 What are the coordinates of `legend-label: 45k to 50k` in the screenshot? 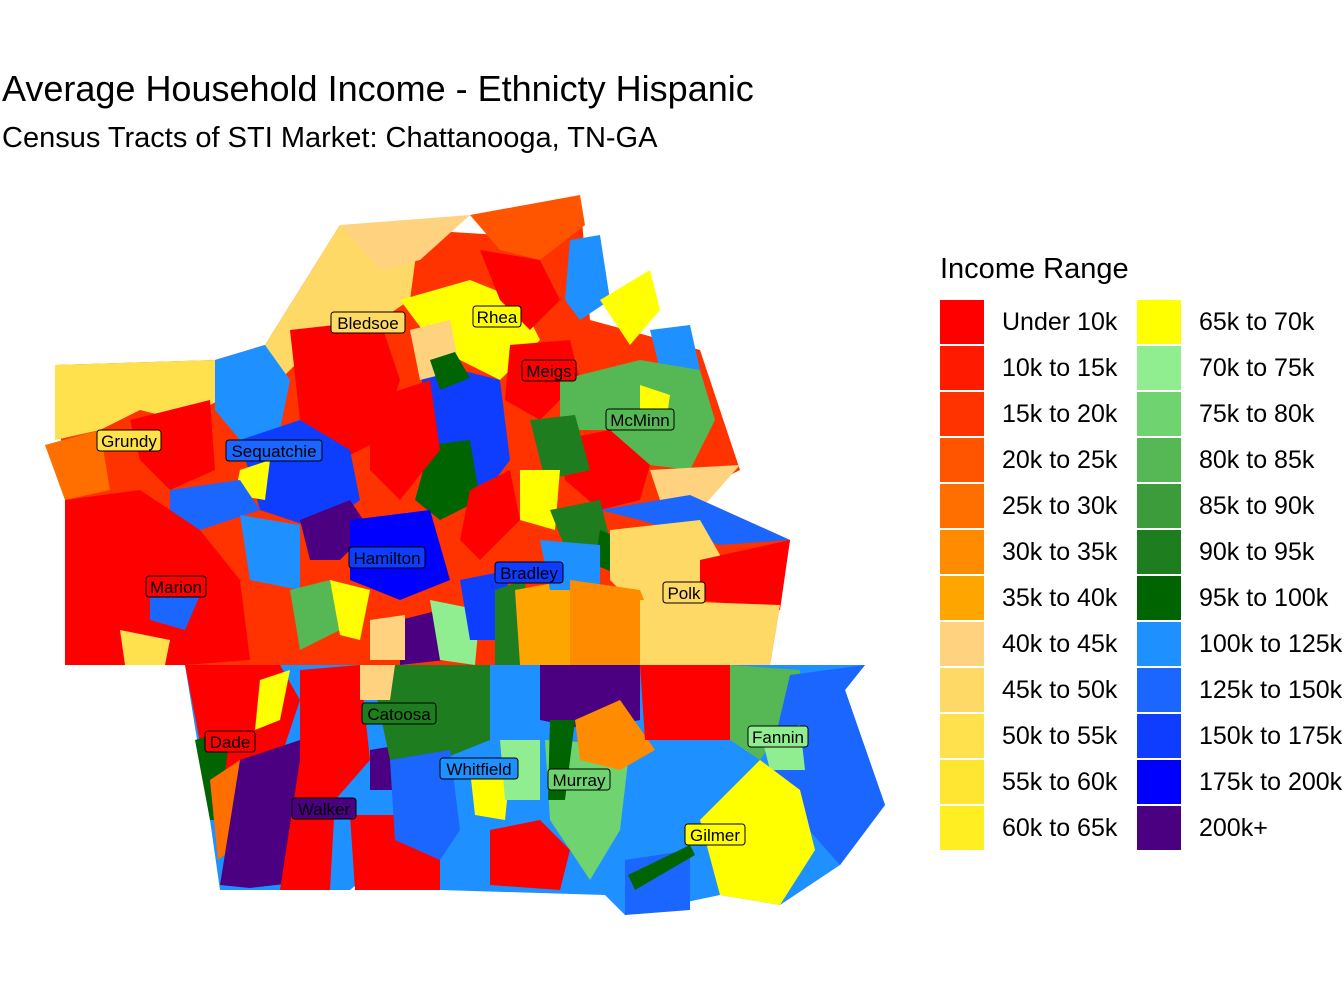 It's located at (1060, 690).